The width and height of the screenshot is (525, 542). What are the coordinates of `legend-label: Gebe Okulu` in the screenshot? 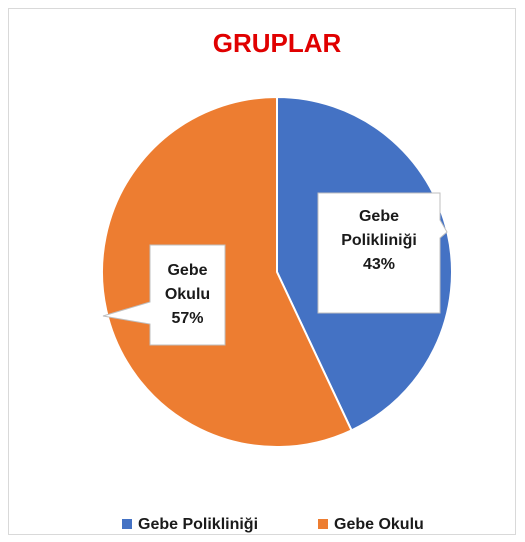 It's located at (379, 524).